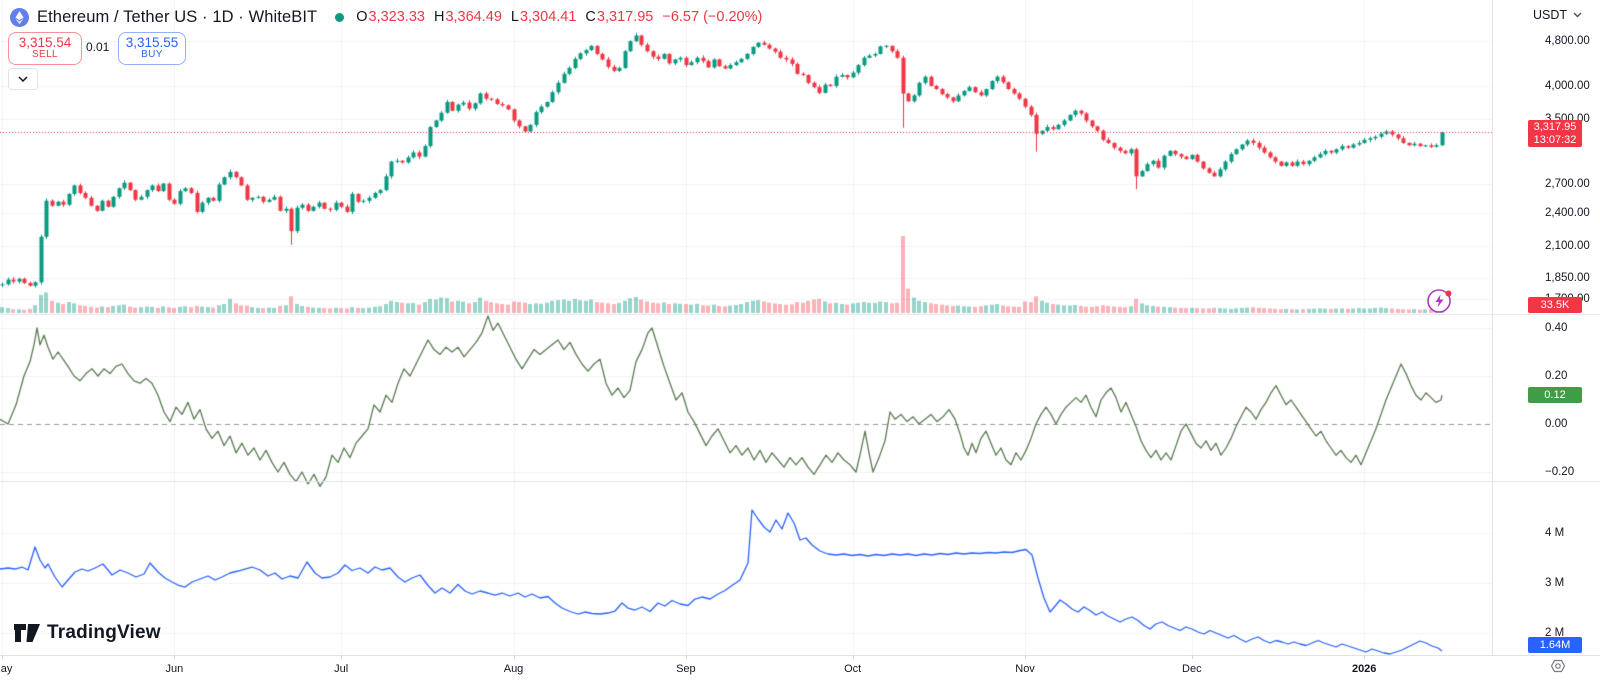 Image resolution: width=1600 pixels, height=692 pixels. I want to click on timezone-settings-icon, so click(1558, 666).